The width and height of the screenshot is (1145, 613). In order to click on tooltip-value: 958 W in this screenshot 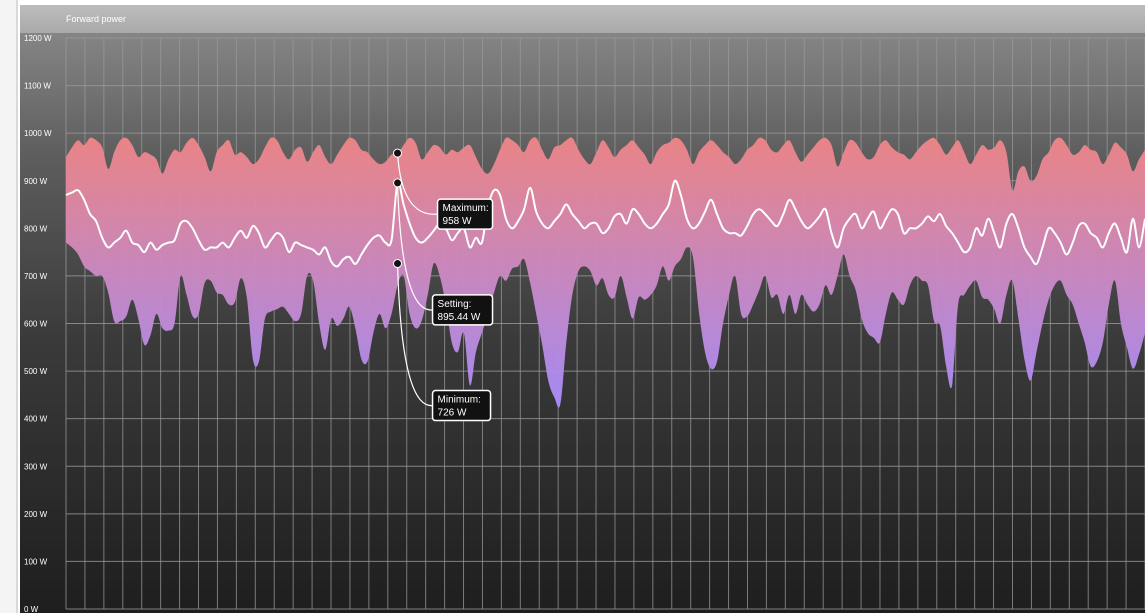, I will do `click(457, 221)`.